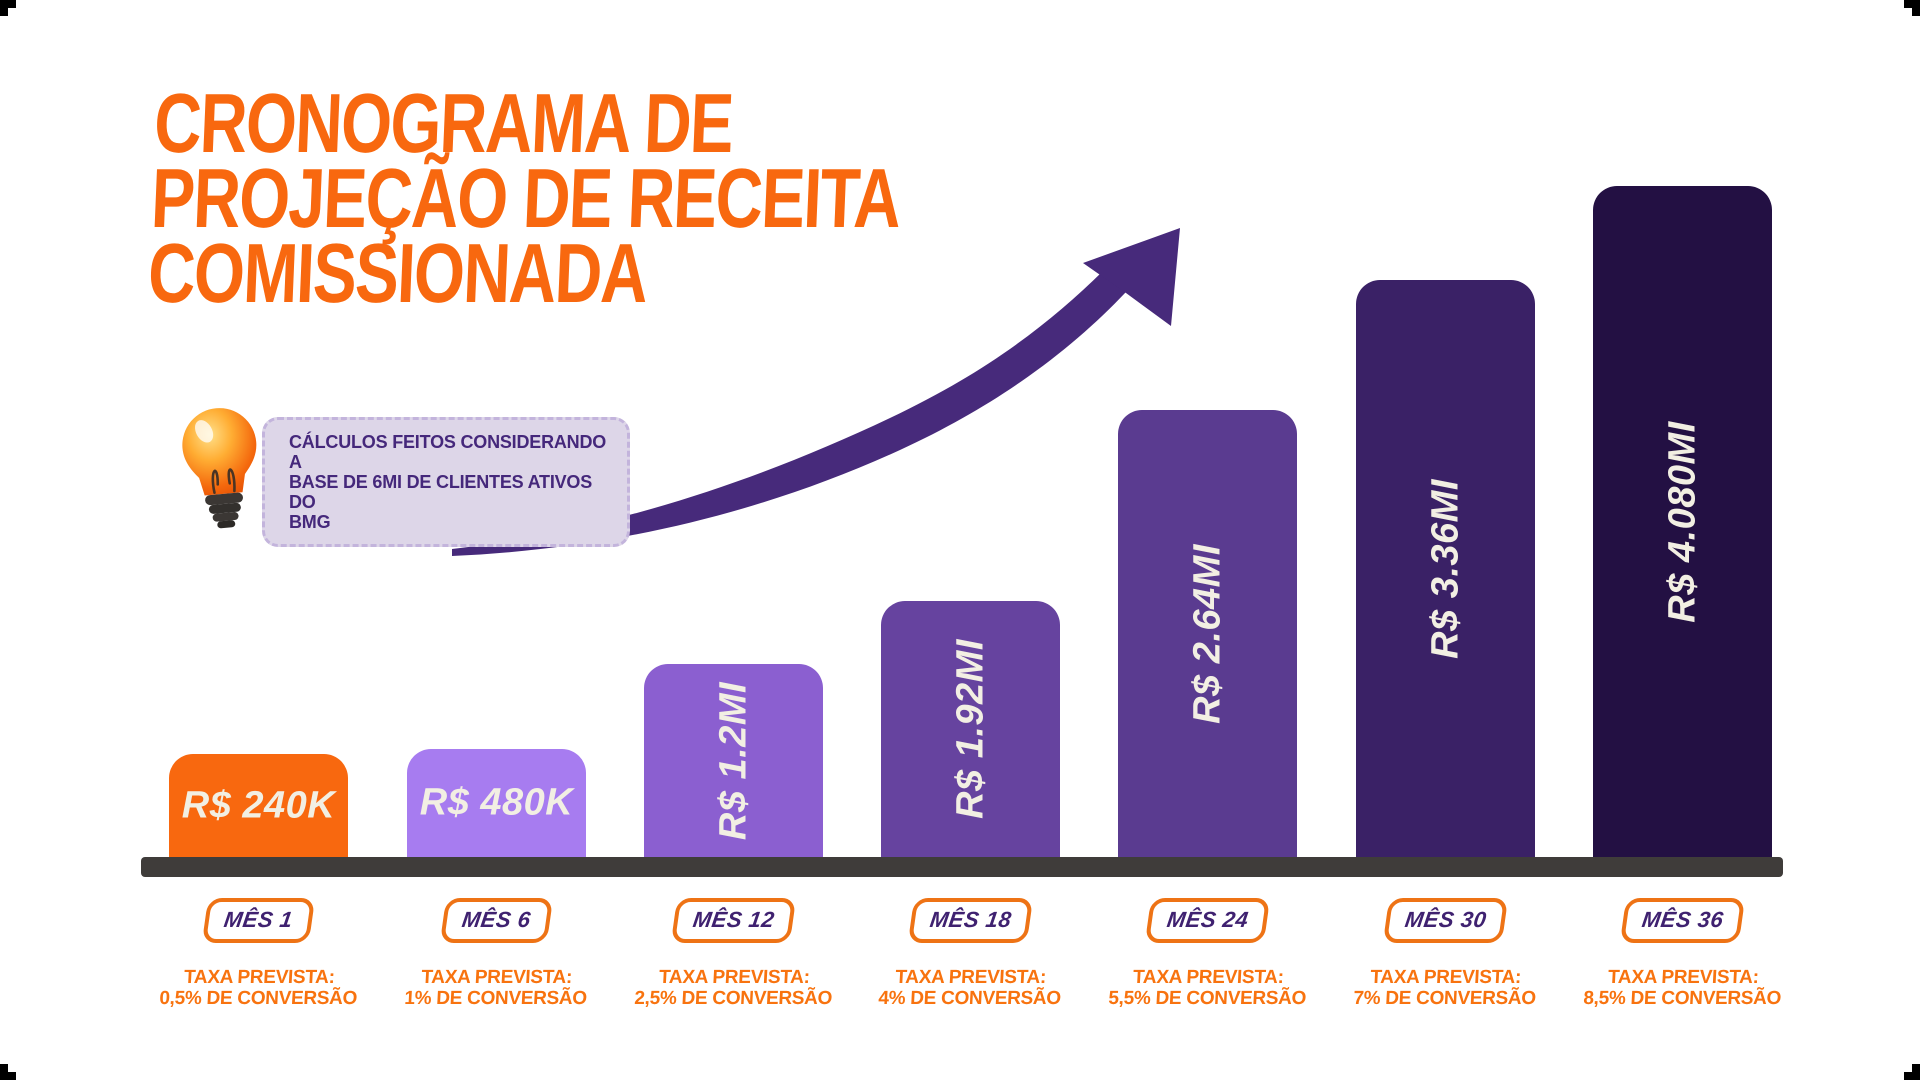 The image size is (1920, 1080). I want to click on month-pill: MÊS 24, so click(1207, 920).